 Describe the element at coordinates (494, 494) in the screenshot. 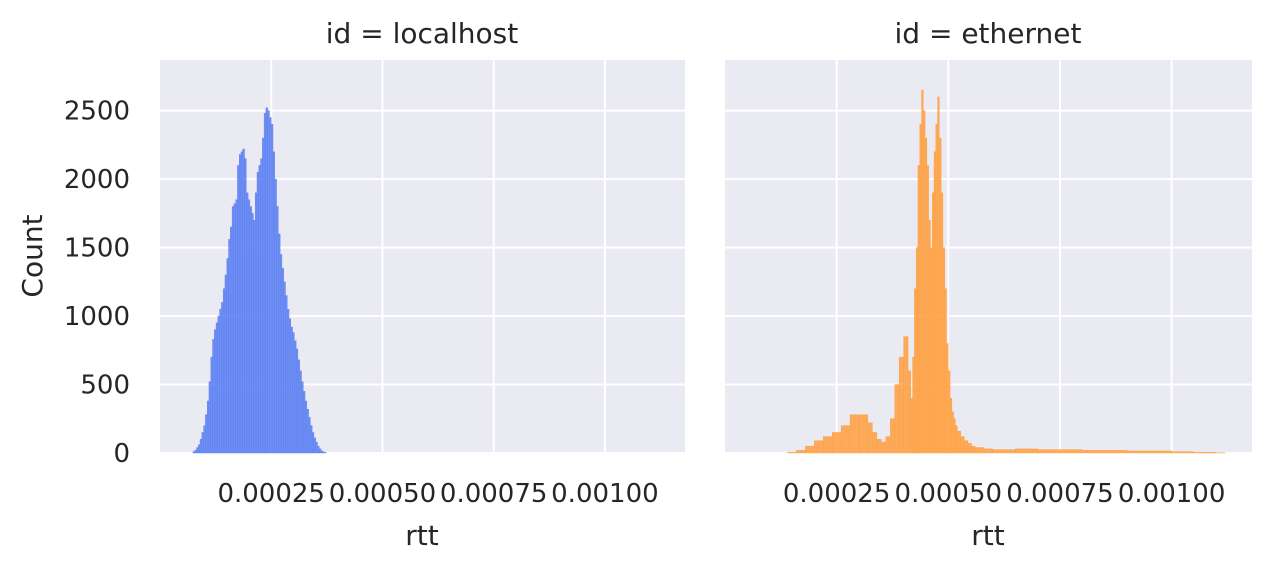

I see `x-tick-label: 0.00075` at that location.